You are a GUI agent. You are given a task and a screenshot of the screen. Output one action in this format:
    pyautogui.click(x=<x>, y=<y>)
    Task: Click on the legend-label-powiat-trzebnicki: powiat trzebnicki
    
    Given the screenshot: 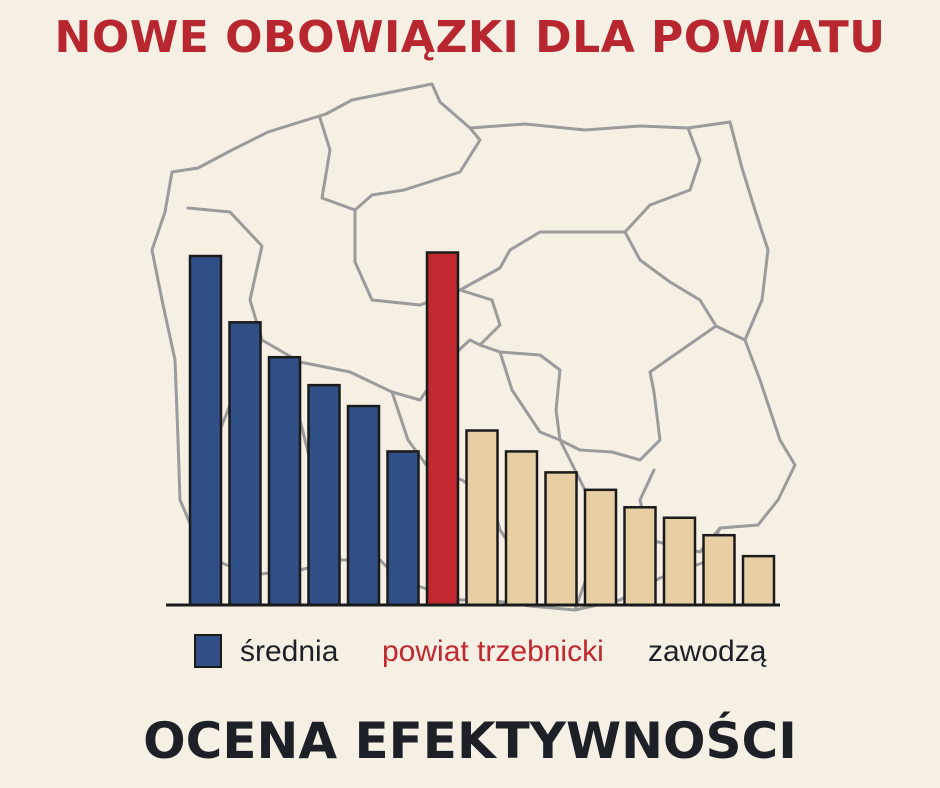 What is the action you would take?
    pyautogui.click(x=493, y=651)
    